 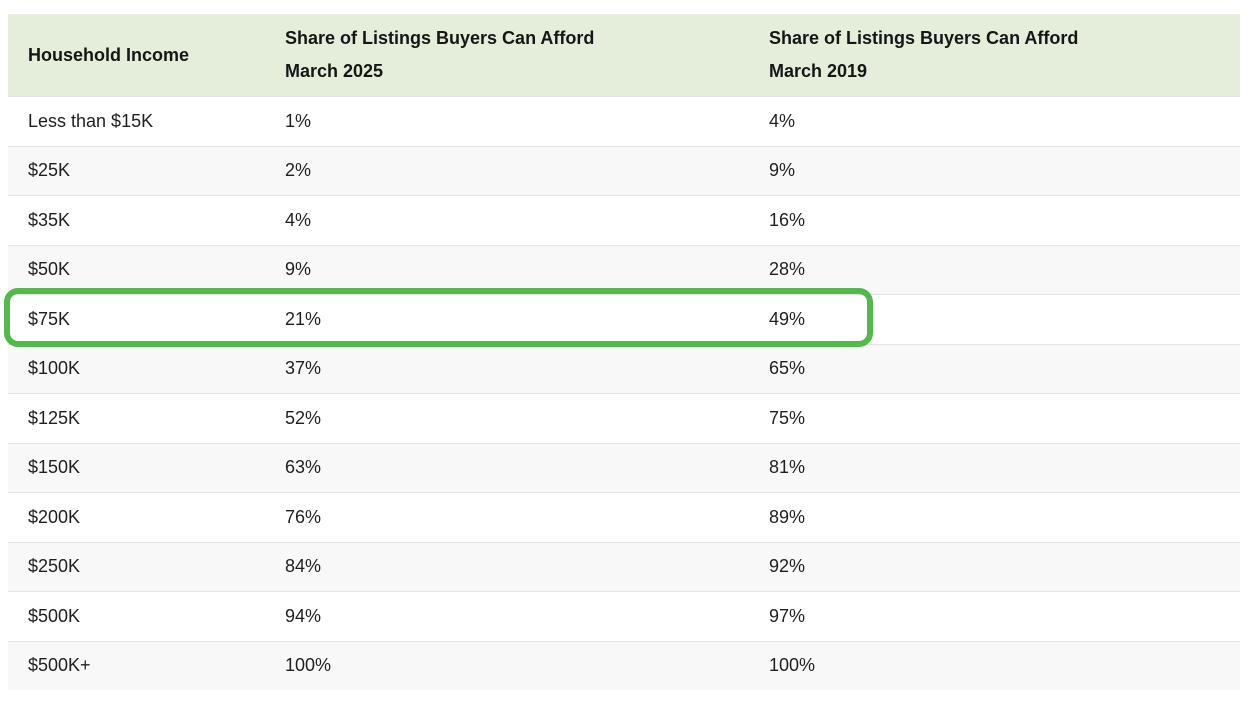 I want to click on table-row: $125K 52% 75%, so click(x=624, y=418).